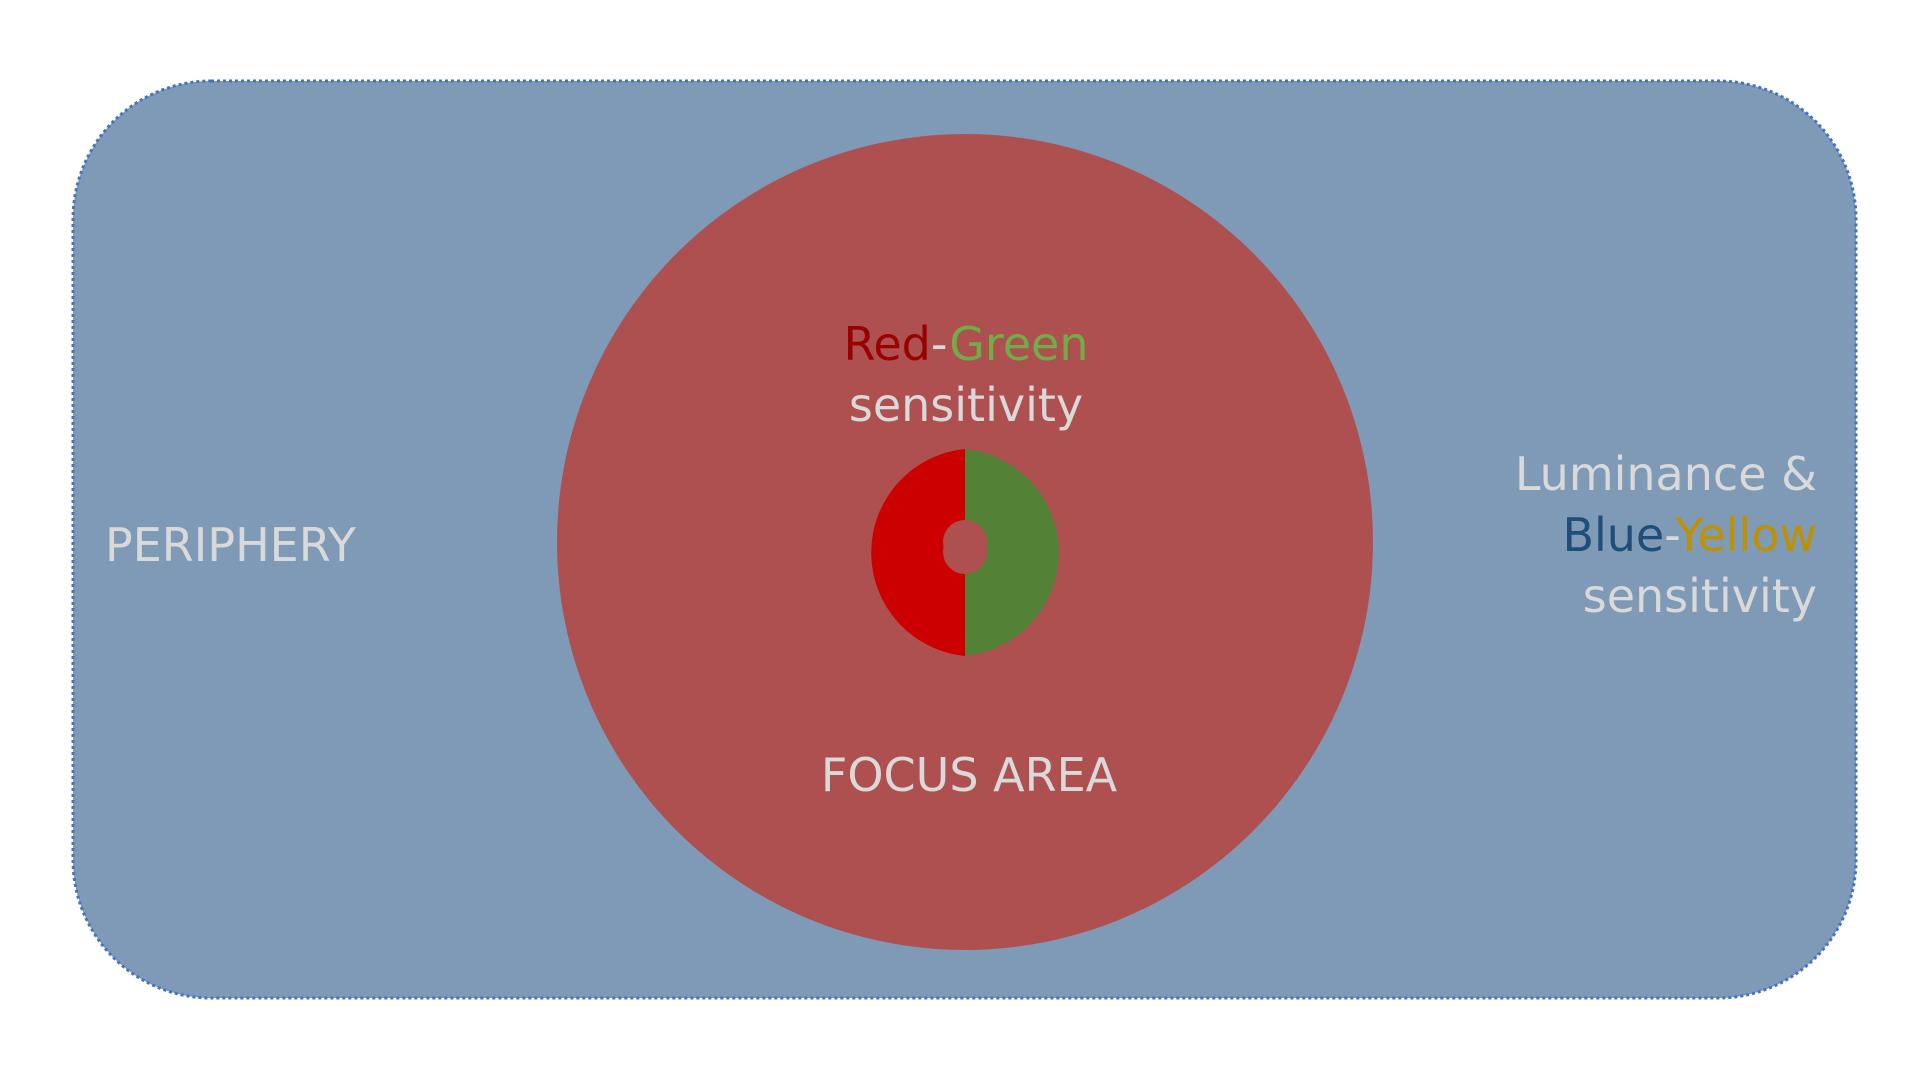 This screenshot has height=1080, width=1920. Describe the element at coordinates (230, 545) in the screenshot. I see `periphery-label: PERIPHERY` at that location.